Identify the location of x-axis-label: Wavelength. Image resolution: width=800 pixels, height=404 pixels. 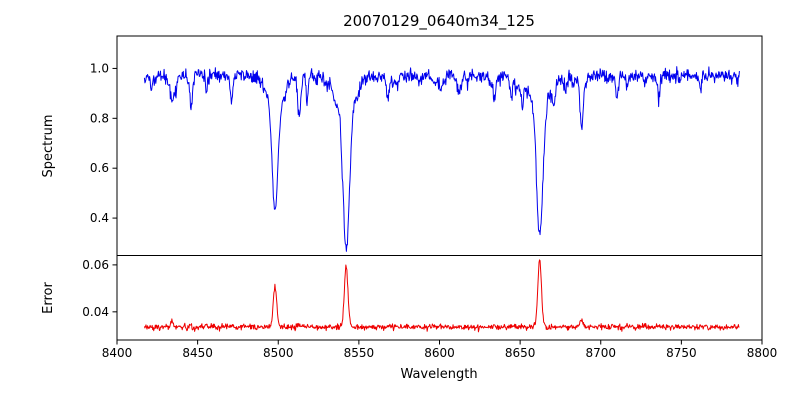
(438, 374).